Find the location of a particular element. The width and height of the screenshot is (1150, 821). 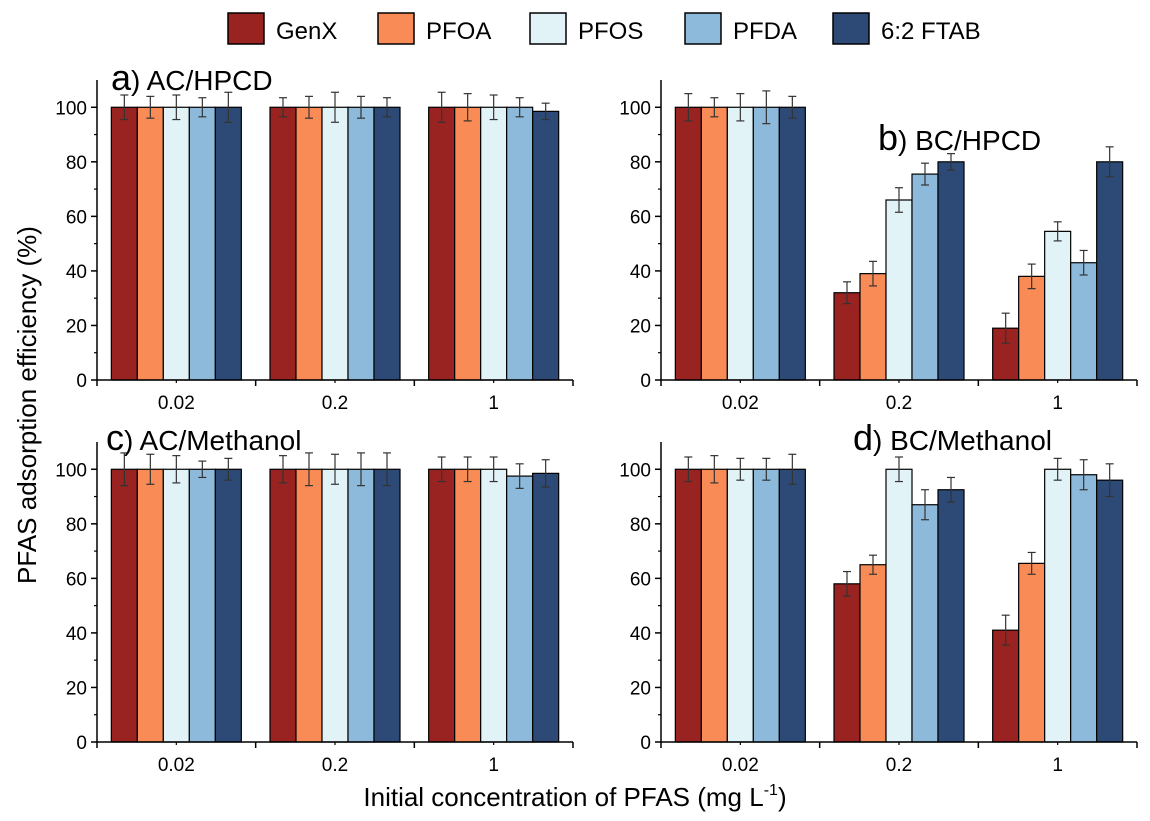

panel-c-title-letter: c is located at coordinates (115, 437).